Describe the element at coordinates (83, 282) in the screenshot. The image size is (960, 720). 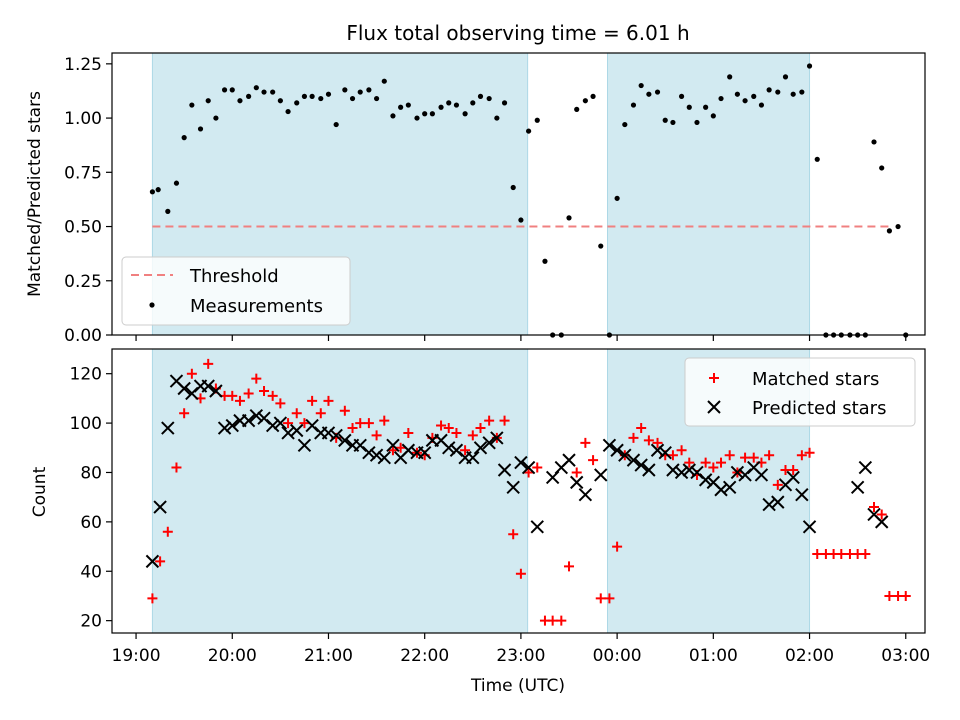
I see `top-y-tick-label: 0.25` at that location.